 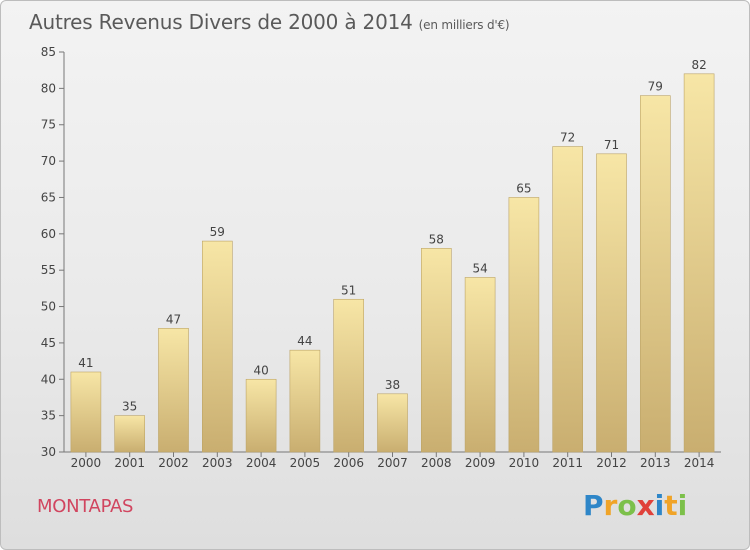 I want to click on y-tick-label: 70, so click(x=48, y=161).